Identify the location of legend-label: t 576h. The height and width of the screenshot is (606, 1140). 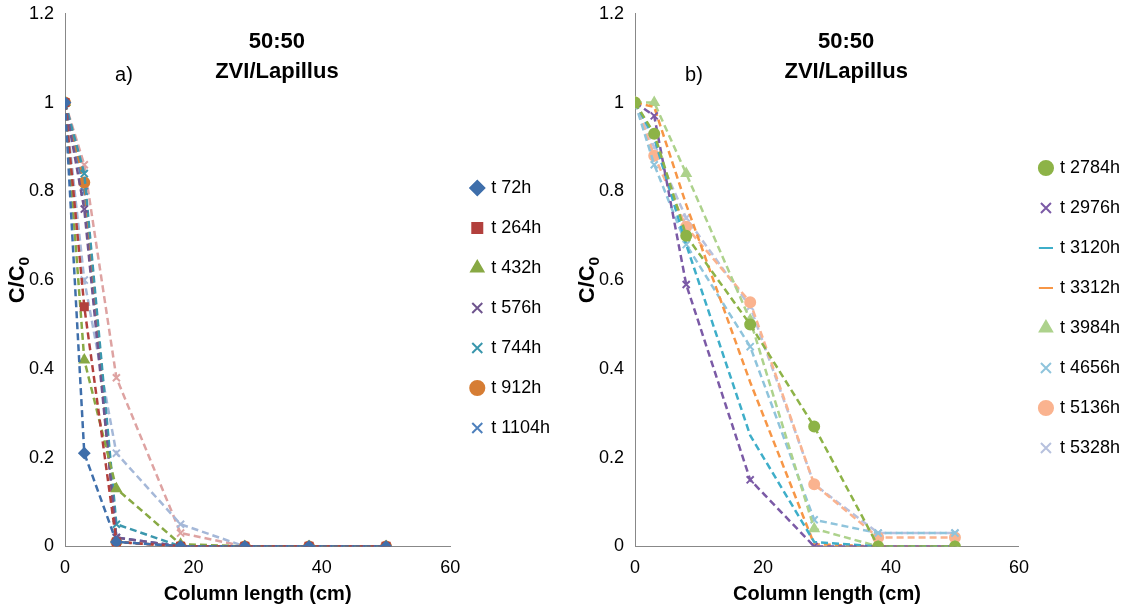
(516, 306).